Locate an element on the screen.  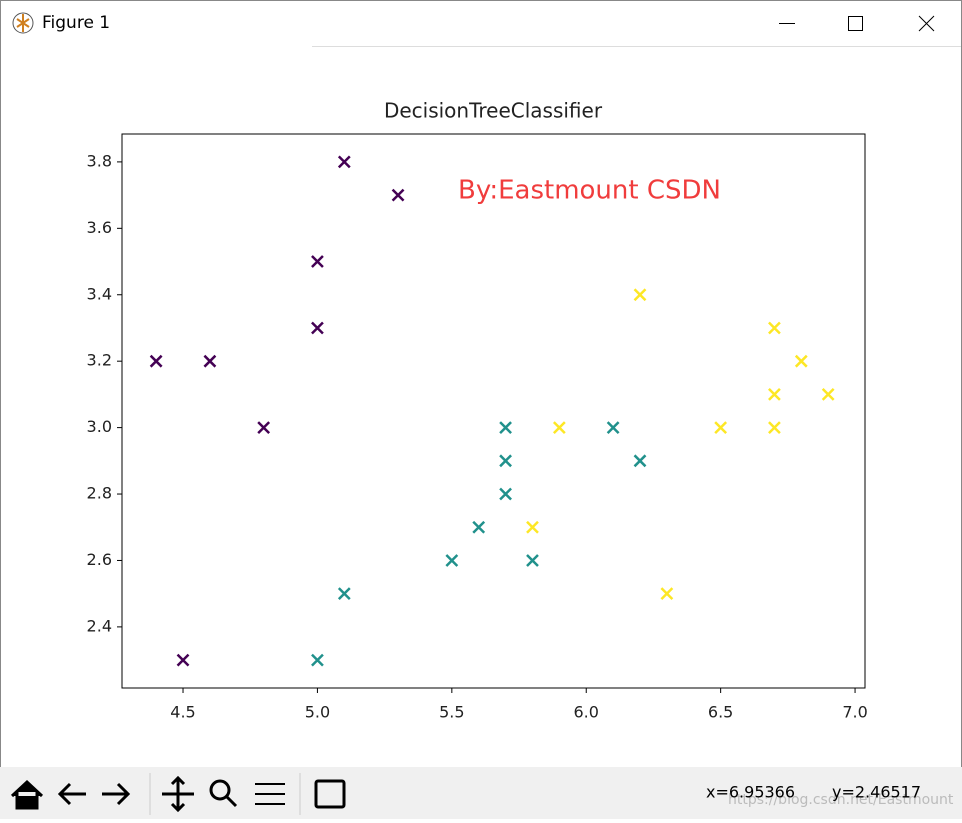
y-tick-label: 2.6 is located at coordinates (99, 559).